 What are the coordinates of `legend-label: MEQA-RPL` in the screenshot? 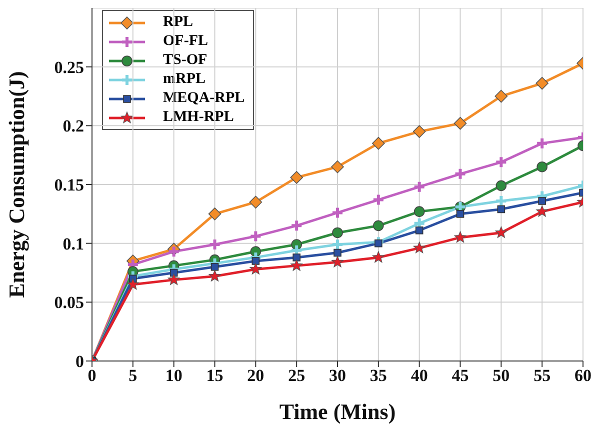 It's located at (204, 98).